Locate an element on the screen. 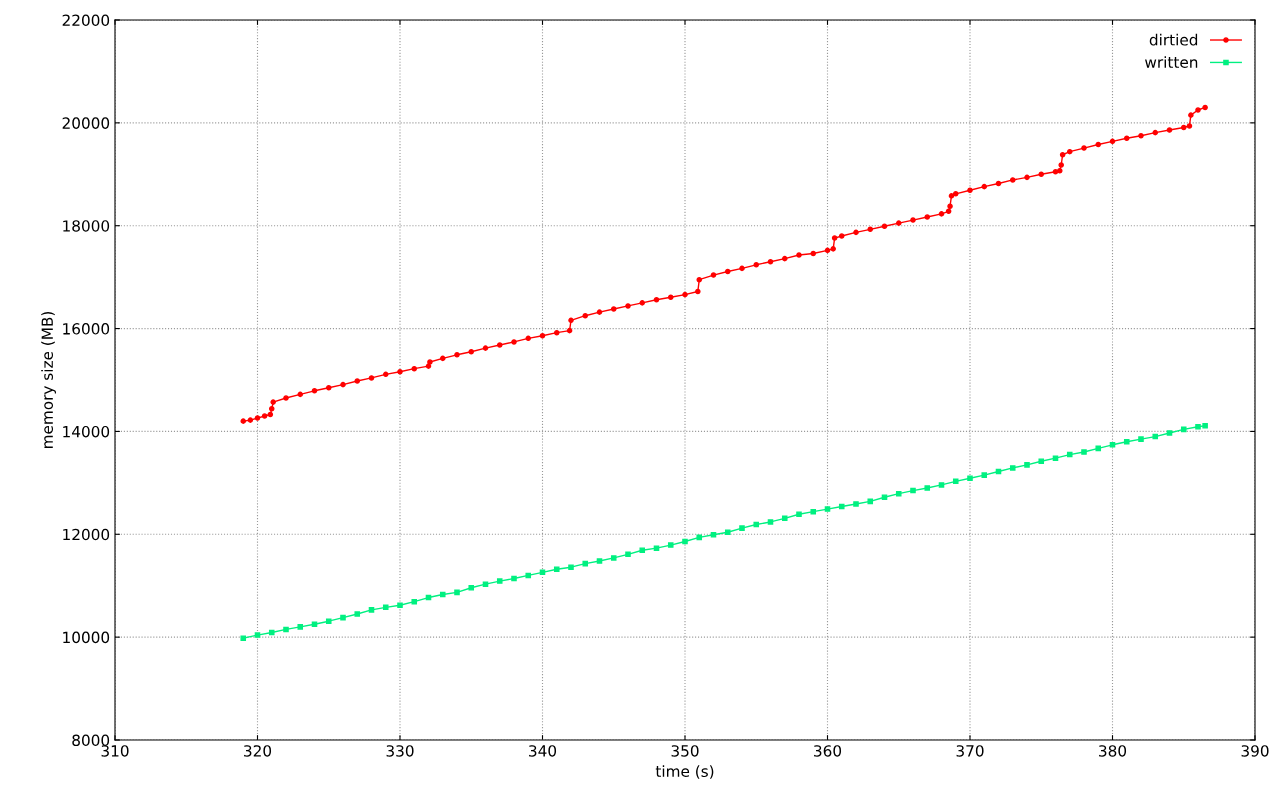  y-tick-label: 22000 is located at coordinates (86, 20).